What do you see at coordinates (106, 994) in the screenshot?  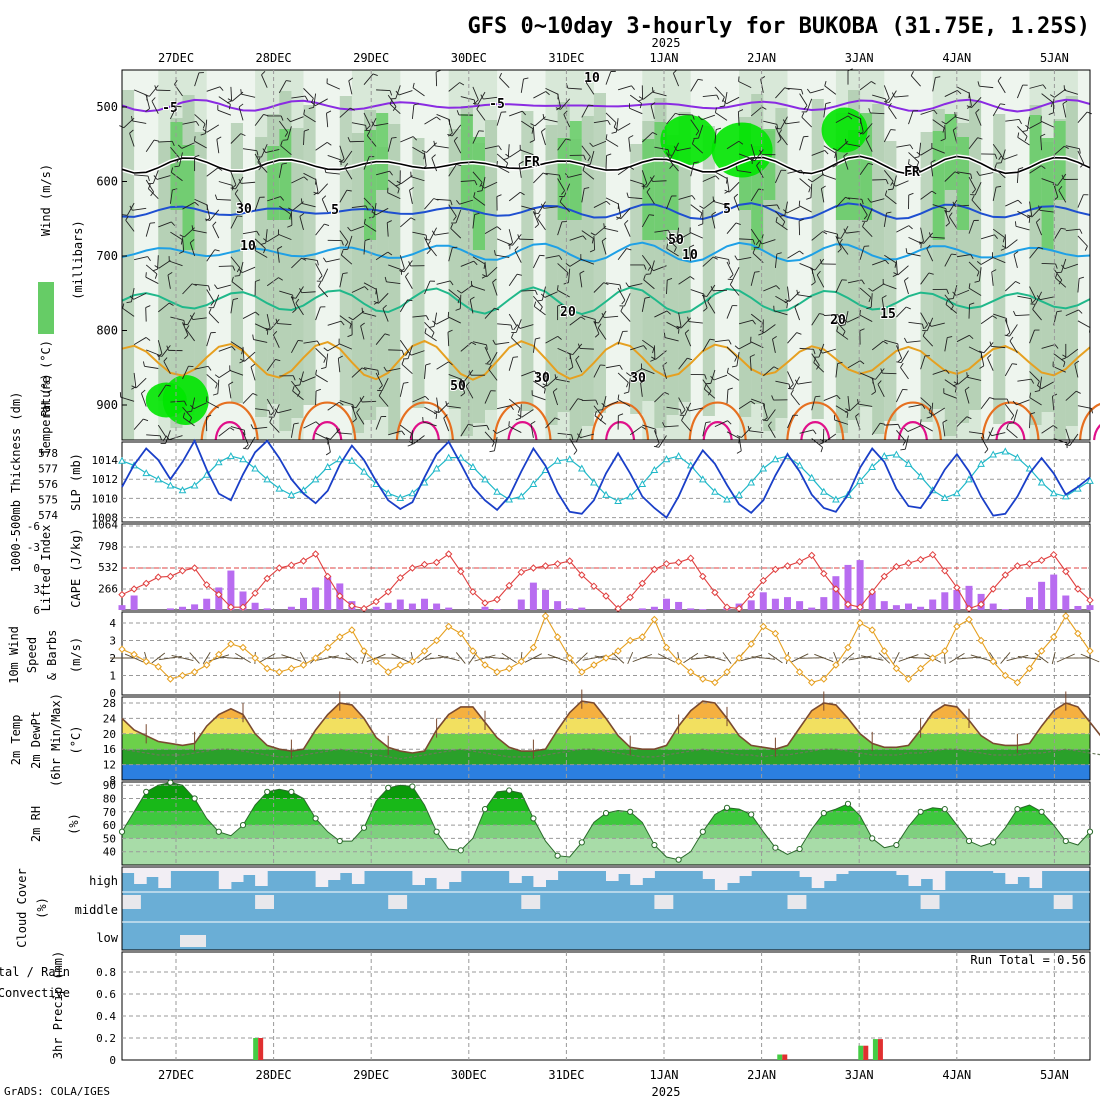 I see `precip-ytick: 0.6` at bounding box center [106, 994].